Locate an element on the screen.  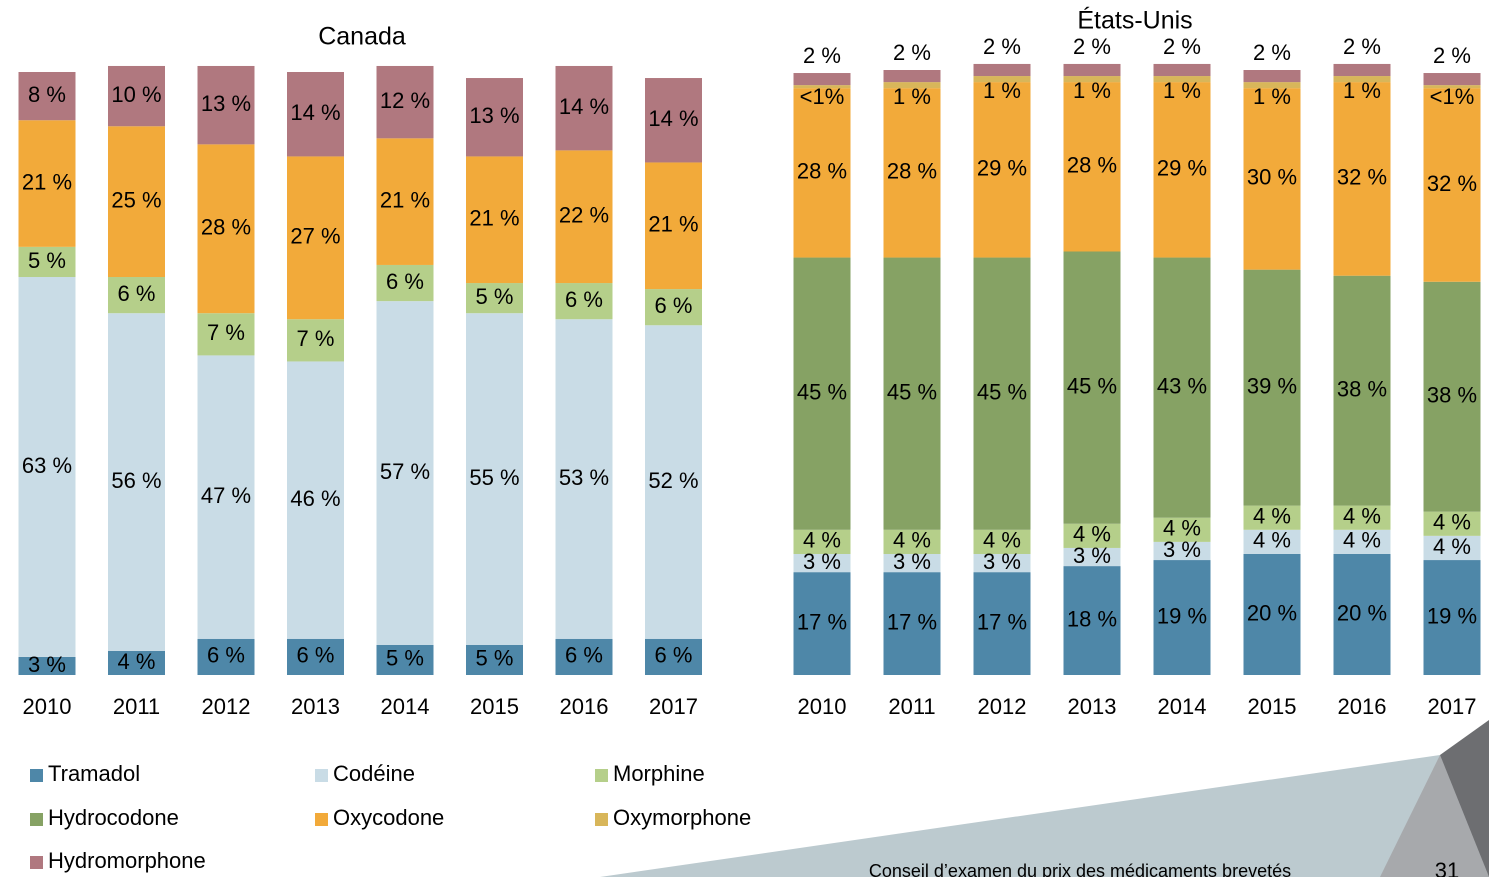
data-label: 17 % is located at coordinates (1002, 621).